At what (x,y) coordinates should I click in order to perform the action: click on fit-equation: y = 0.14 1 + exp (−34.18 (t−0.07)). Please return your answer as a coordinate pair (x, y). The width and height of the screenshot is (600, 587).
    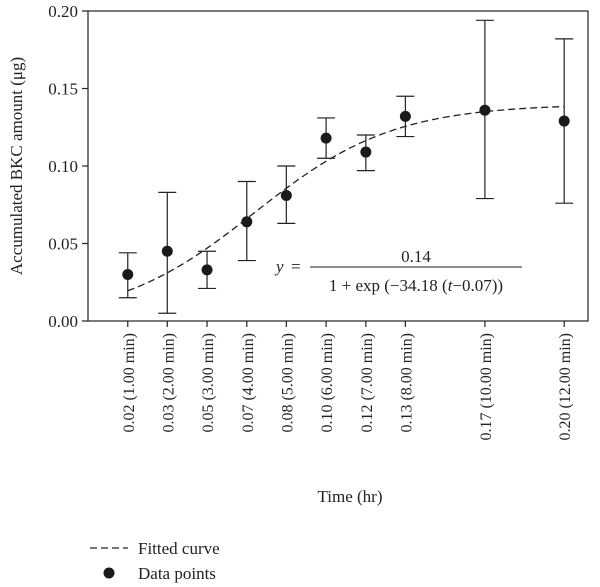
    Looking at the image, I should click on (398, 271).